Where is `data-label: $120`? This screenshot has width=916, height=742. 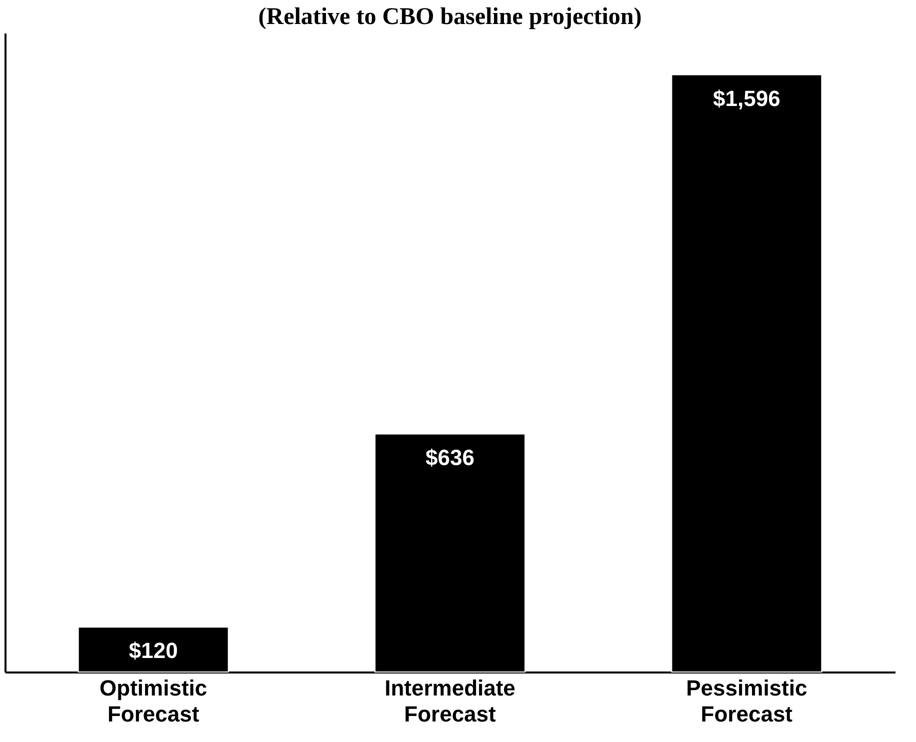
data-label: $120 is located at coordinates (153, 651).